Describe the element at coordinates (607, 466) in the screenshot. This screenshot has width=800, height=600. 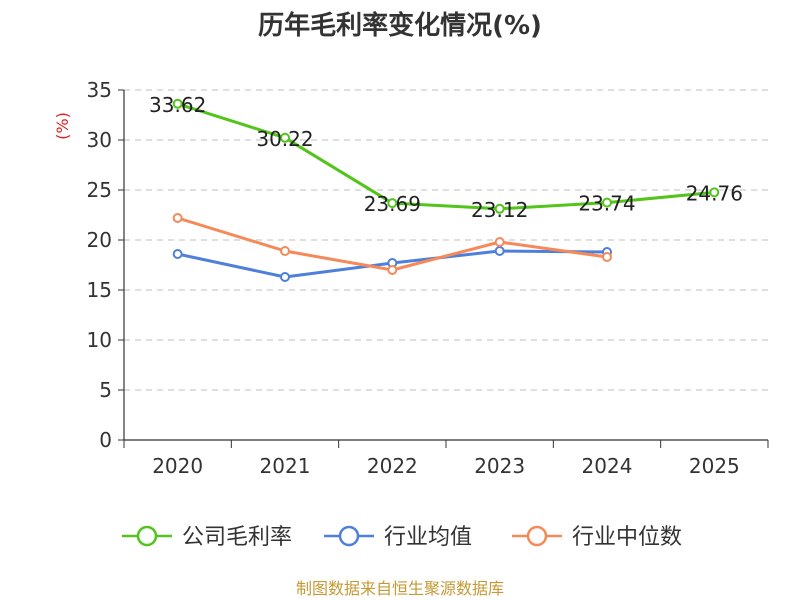
I see `x-tick-label: 2024` at that location.